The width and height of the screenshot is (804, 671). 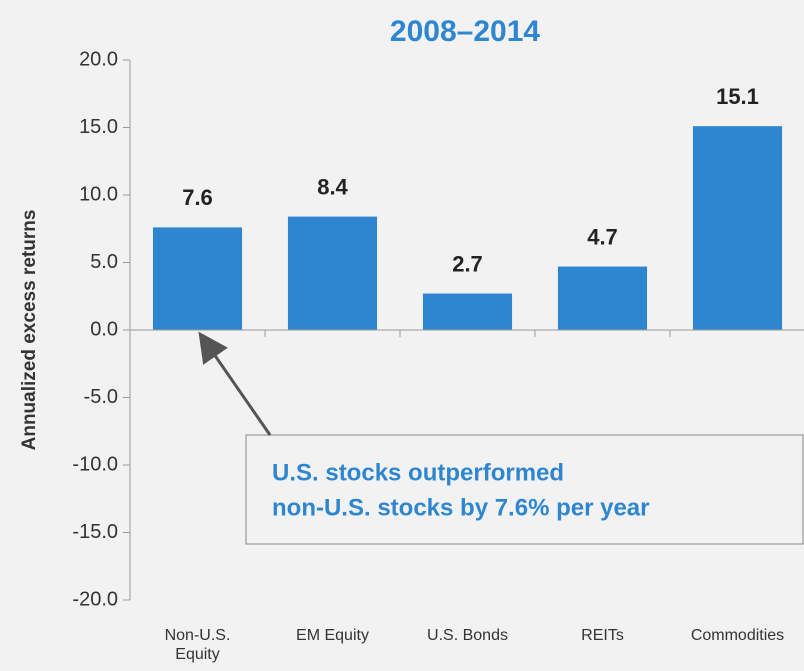 What do you see at coordinates (98, 194) in the screenshot?
I see `y-tick-label: 10.0` at bounding box center [98, 194].